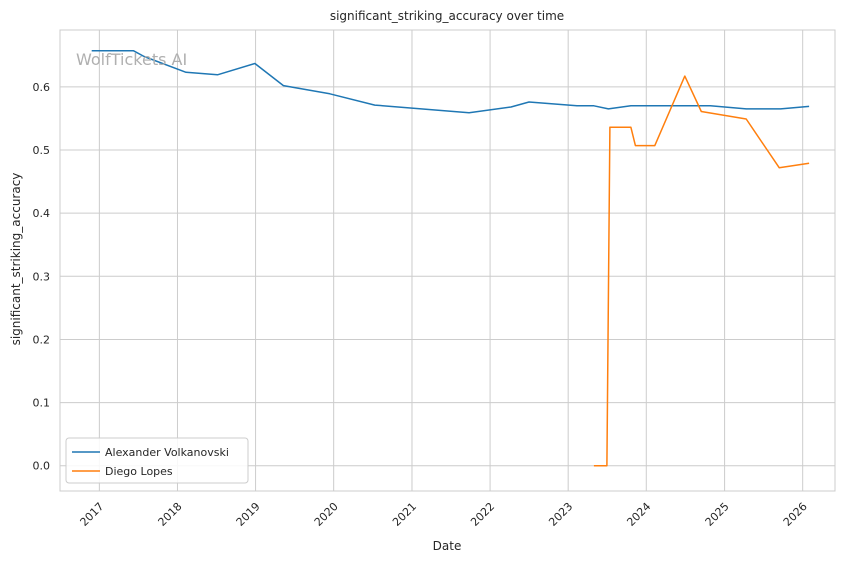  What do you see at coordinates (447, 16) in the screenshot?
I see `chart-title: significant_striking_accuracy over time` at bounding box center [447, 16].